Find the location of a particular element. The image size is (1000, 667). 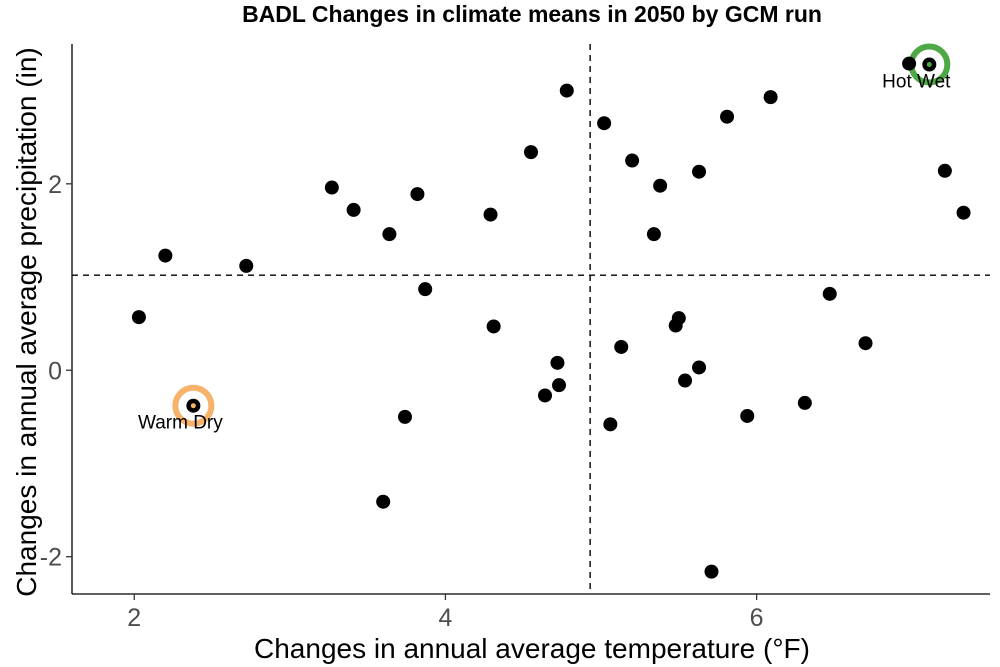

annotation-label: Hot Wet is located at coordinates (916, 82).